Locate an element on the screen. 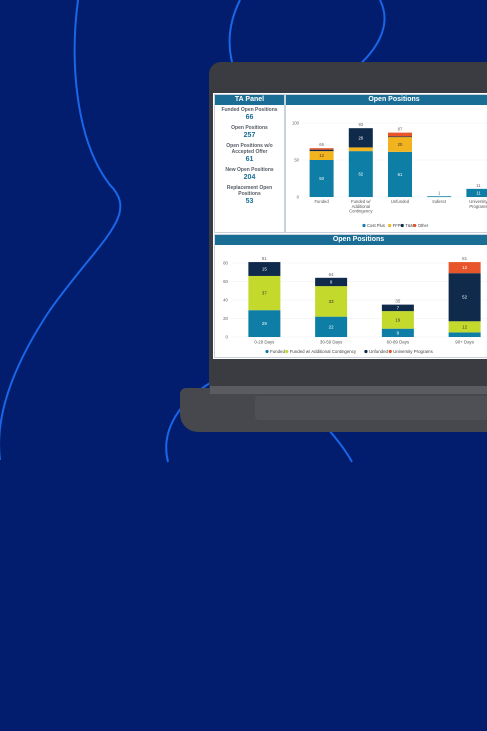  legend-label: Funded w/ Additional Contingency is located at coordinates (323, 351).